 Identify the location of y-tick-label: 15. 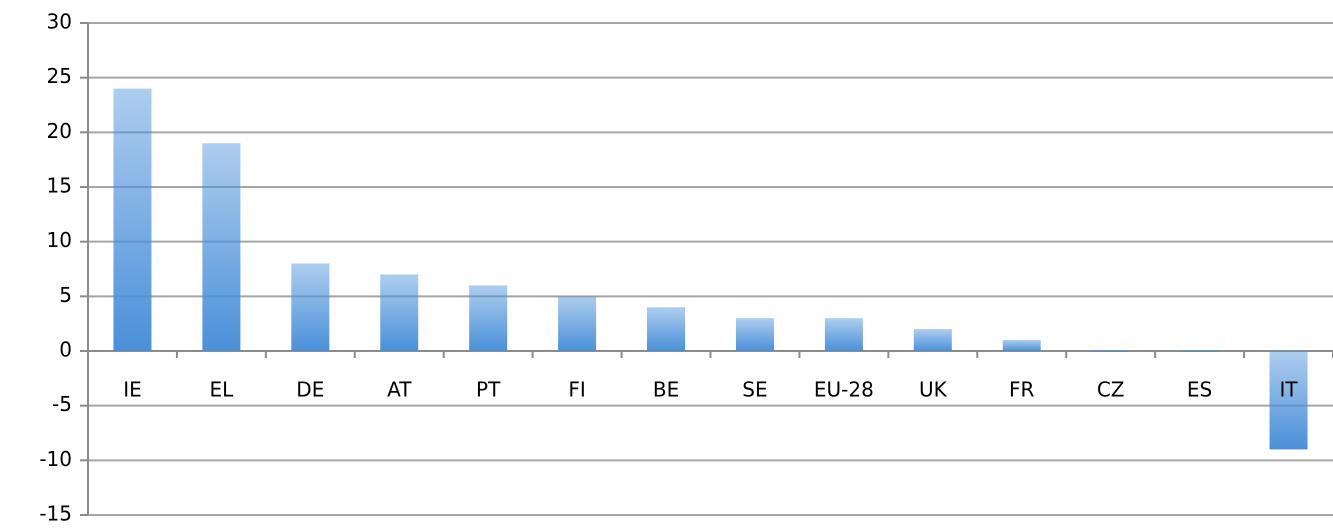
(59, 186).